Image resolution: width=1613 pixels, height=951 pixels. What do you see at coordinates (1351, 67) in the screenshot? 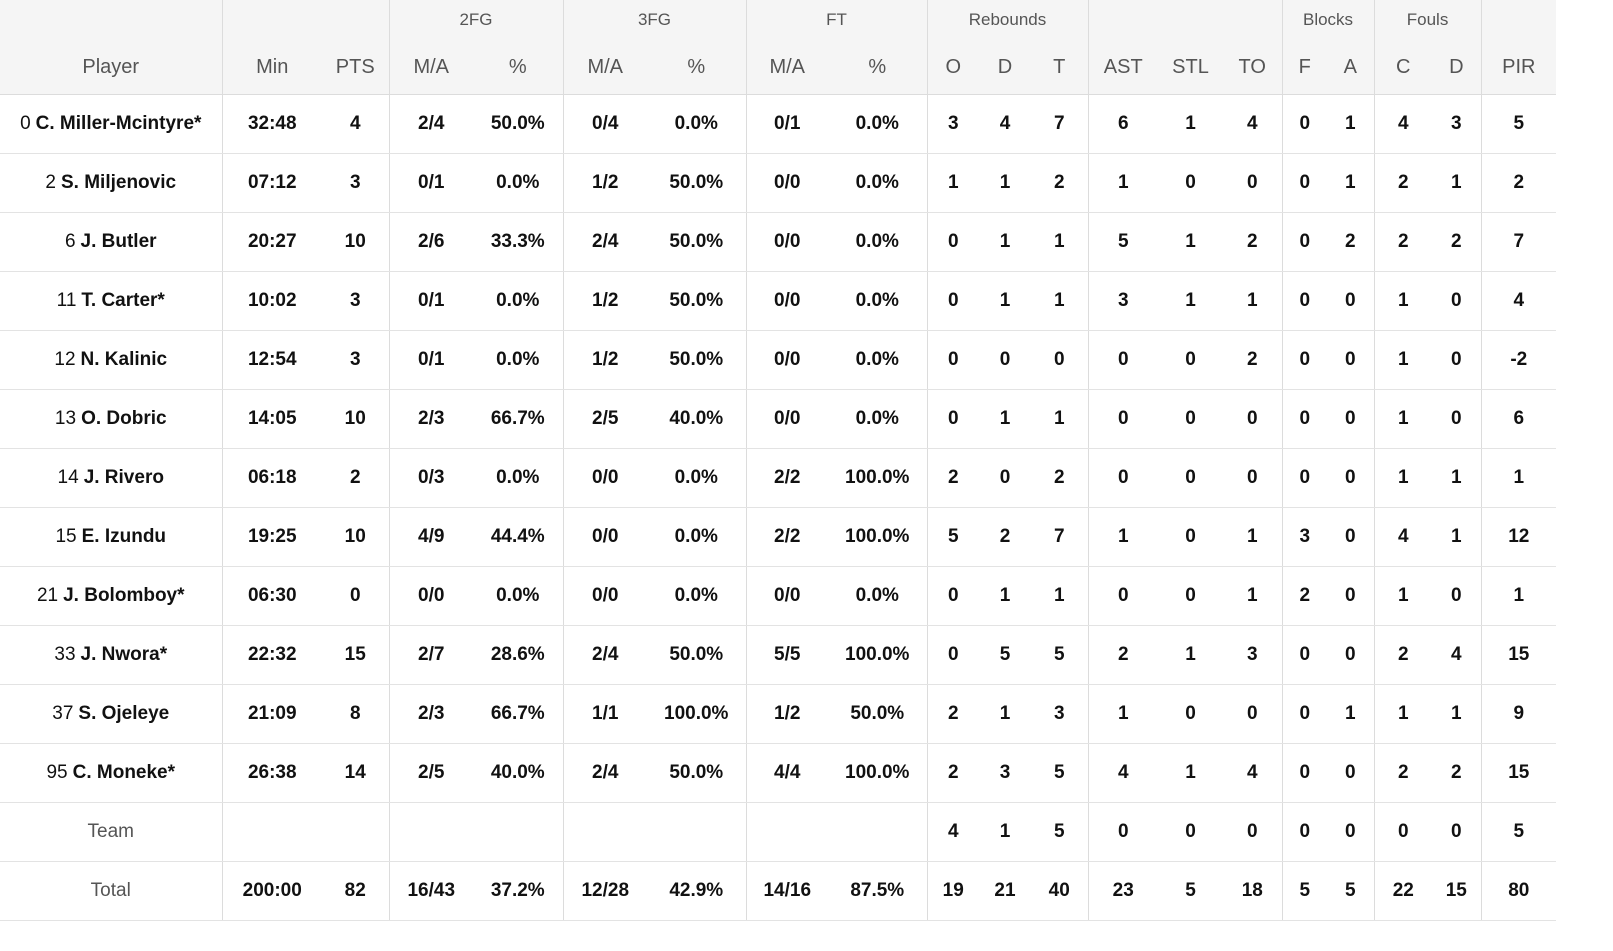
I see `col-blk-a: A` at bounding box center [1351, 67].